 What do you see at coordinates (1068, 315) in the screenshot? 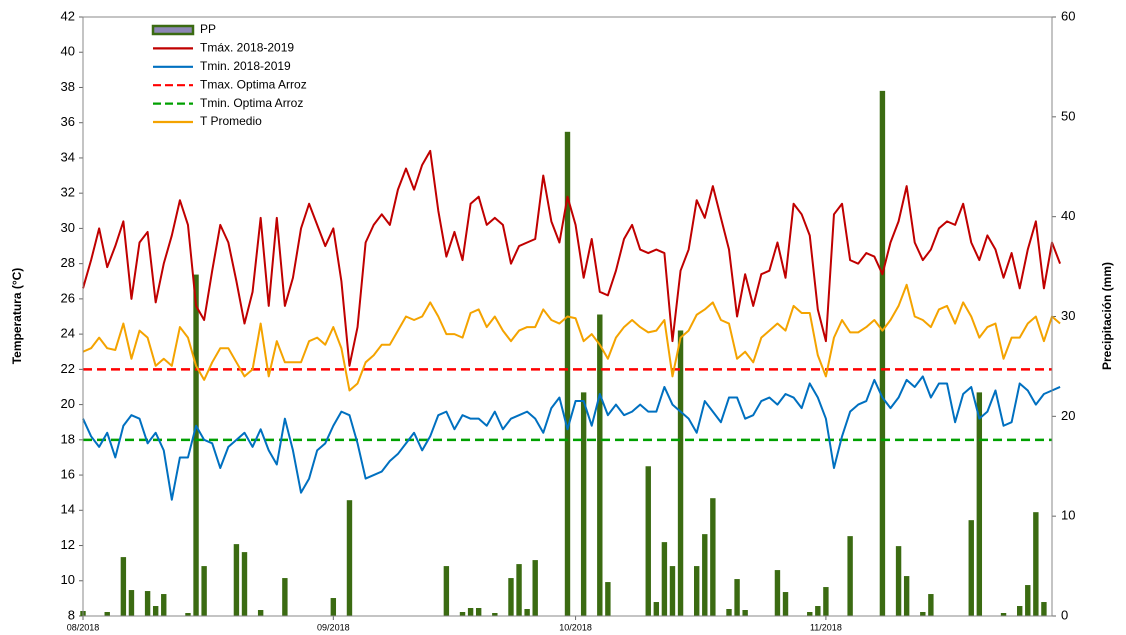
I see `y2-tick-label: 30` at bounding box center [1068, 315].